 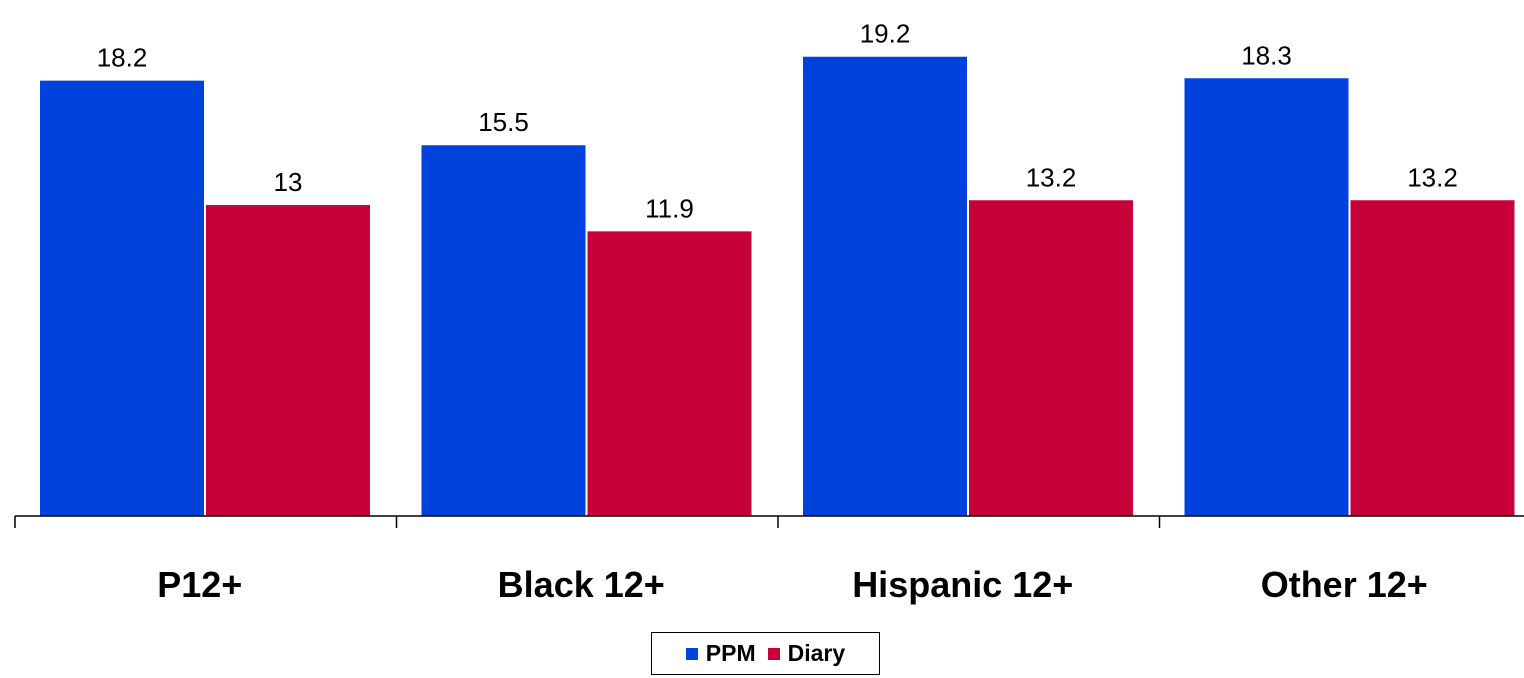 What do you see at coordinates (1432, 177) in the screenshot?
I see `value-label-diary-3: 13.2` at bounding box center [1432, 177].